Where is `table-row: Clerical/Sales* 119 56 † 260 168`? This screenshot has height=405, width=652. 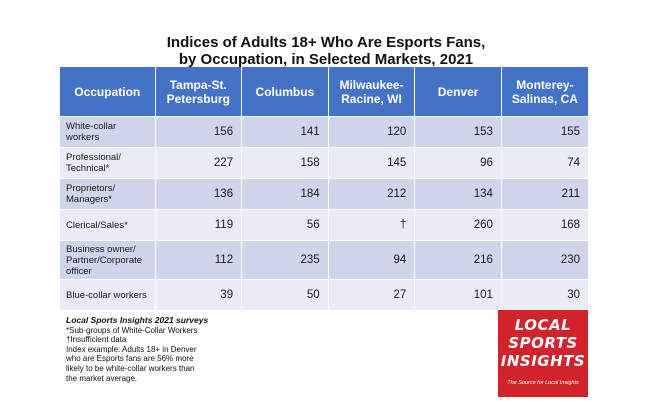 table-row: Clerical/Sales* 119 56 † 260 168 is located at coordinates (324, 225).